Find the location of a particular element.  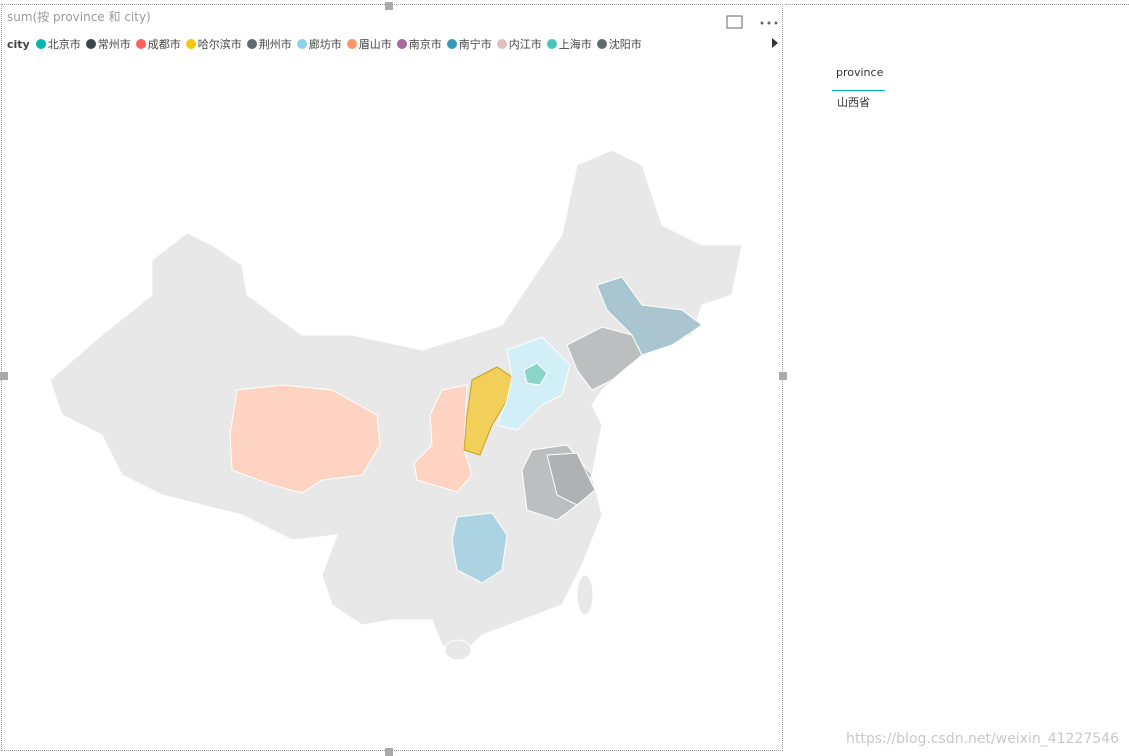

legend-label: 廊坊市 is located at coordinates (325, 44).